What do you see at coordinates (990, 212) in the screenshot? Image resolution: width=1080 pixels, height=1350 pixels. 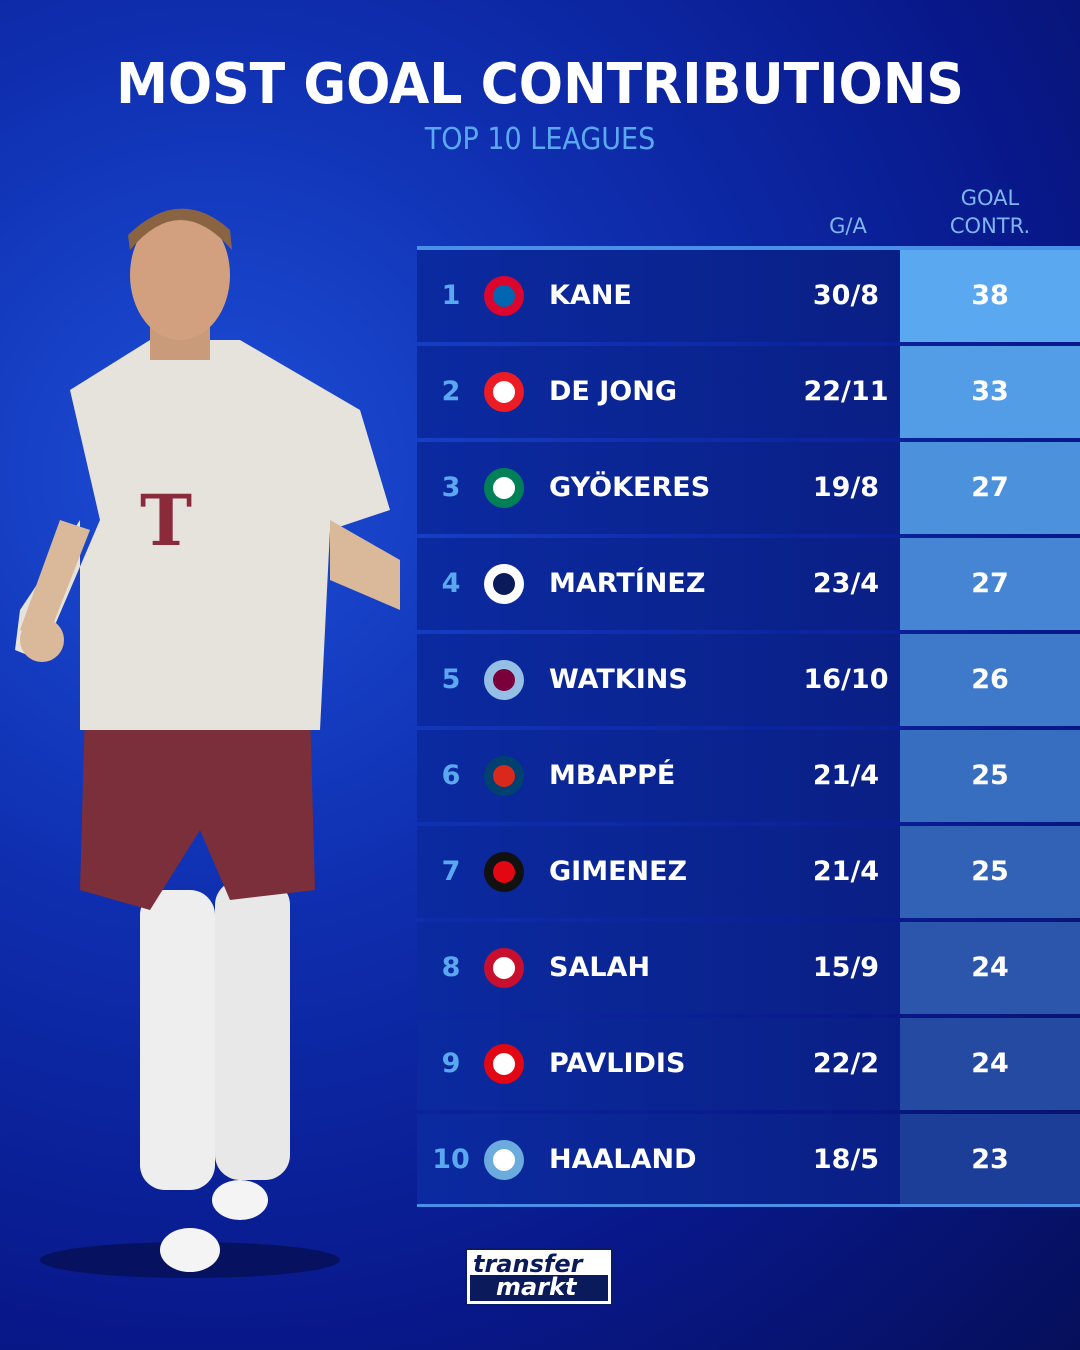 I see `column-header-goal-contr: GOAL CONTR.` at bounding box center [990, 212].